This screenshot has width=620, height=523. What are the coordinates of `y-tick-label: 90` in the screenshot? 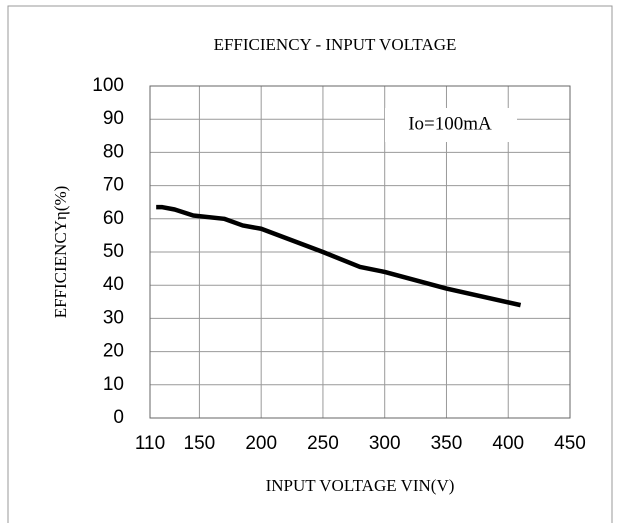 It's located at (113, 118).